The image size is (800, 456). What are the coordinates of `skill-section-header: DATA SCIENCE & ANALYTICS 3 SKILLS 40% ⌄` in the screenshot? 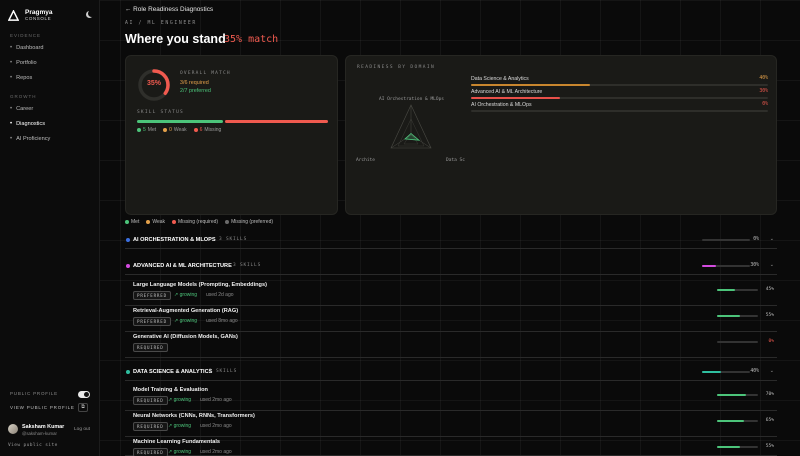 It's located at (451, 374).